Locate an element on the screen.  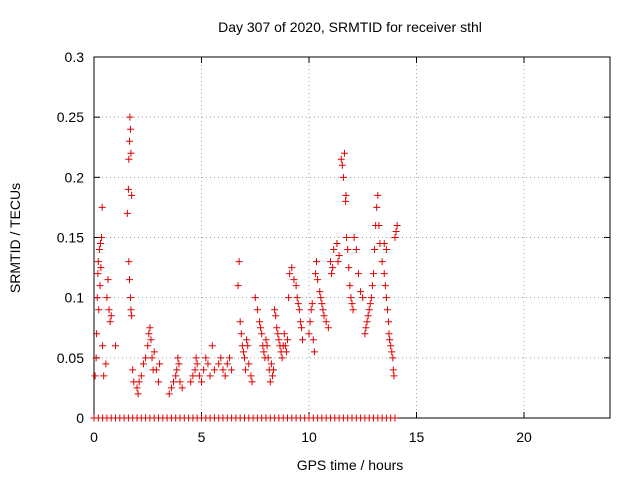
x-tick-label: 20 is located at coordinates (524, 437).